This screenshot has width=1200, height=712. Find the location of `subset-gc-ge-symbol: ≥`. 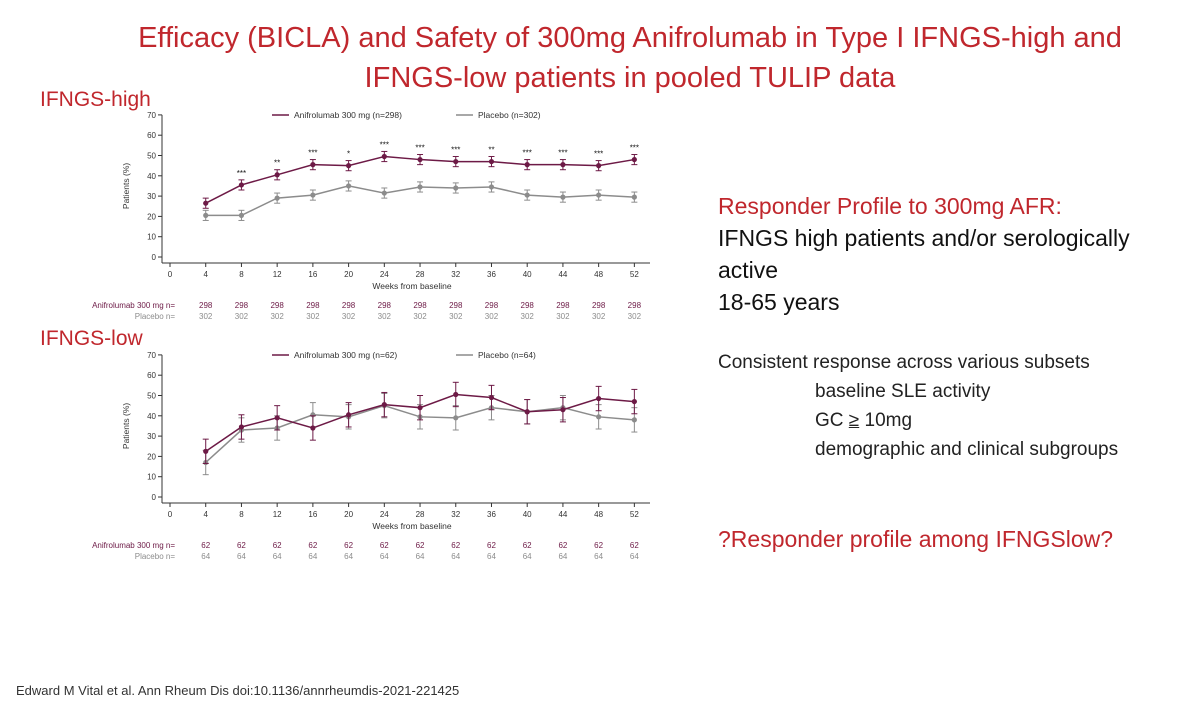

subset-gc-ge-symbol: ≥ is located at coordinates (854, 420).